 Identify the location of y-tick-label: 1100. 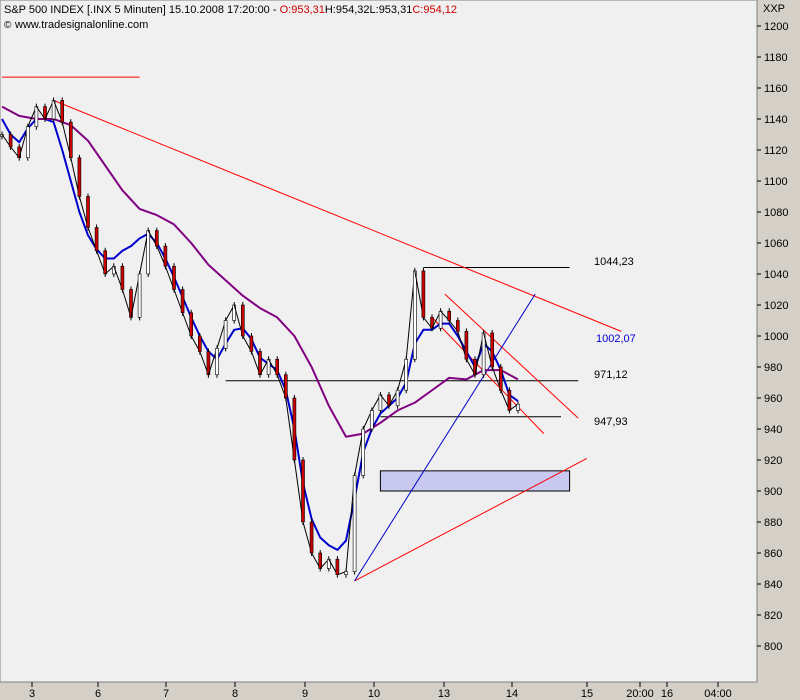
(776, 182).